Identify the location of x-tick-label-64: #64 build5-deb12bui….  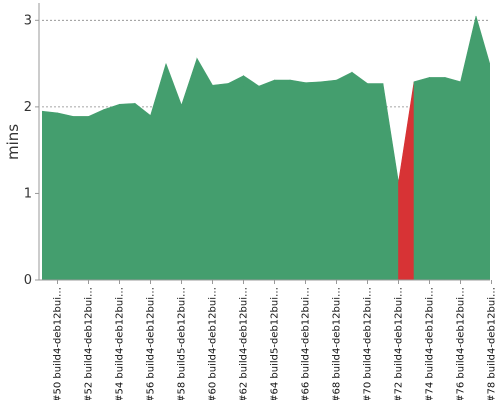
(275, 343).